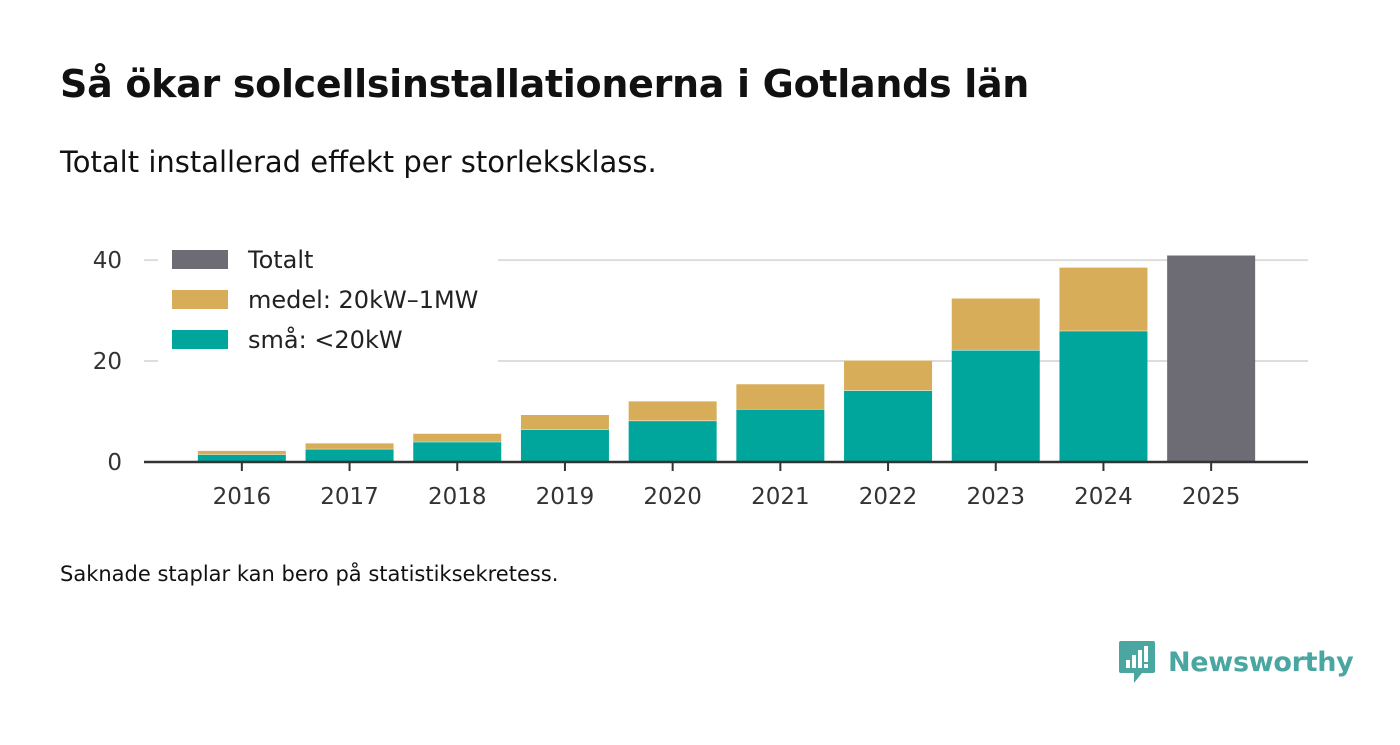 The height and width of the screenshot is (745, 1400). I want to click on x-tick-label: 2016, so click(242, 497).